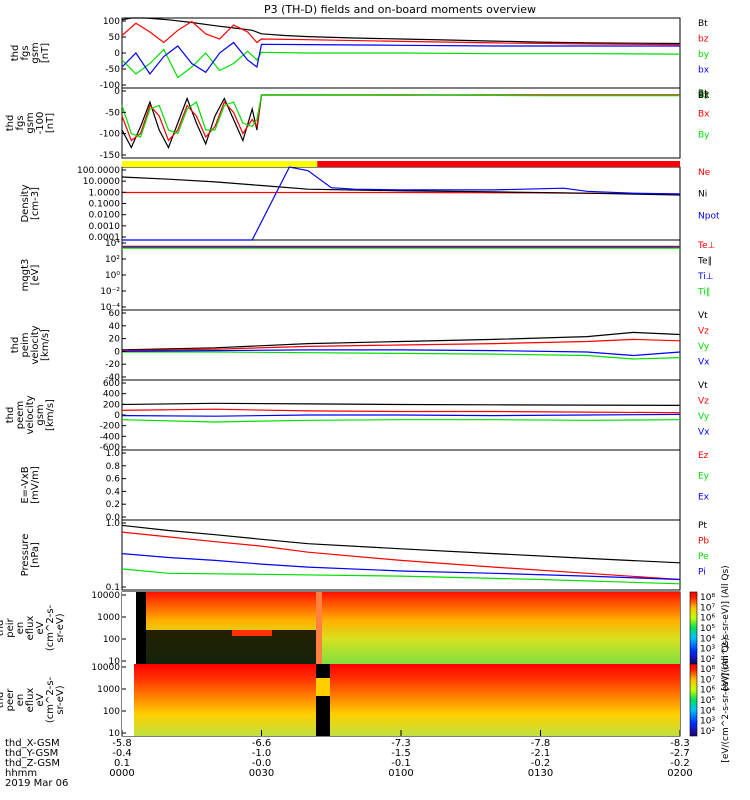 This screenshot has width=750, height=800. Describe the element at coordinates (111, 384) in the screenshot. I see `y-tick-label: 600` at that location.